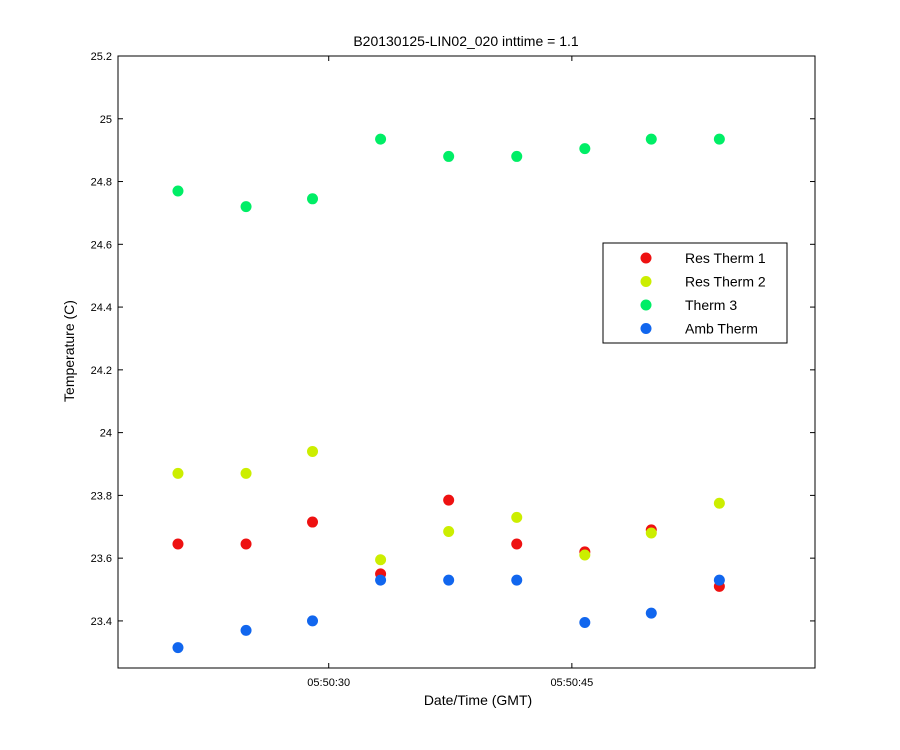 Image resolution: width=900 pixels, height=750 pixels. Describe the element at coordinates (571, 683) in the screenshot. I see `x-tick-label: 05:50:45` at that location.